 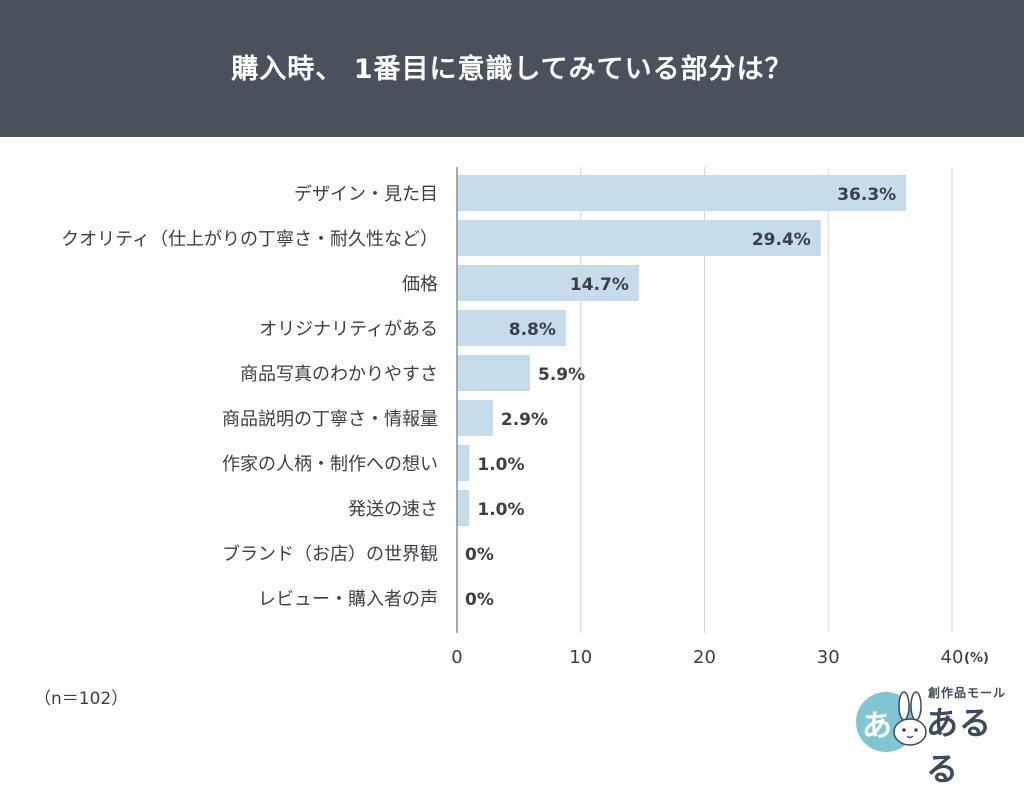 What do you see at coordinates (532, 330) in the screenshot?
I see `value-label: 8.8%` at bounding box center [532, 330].